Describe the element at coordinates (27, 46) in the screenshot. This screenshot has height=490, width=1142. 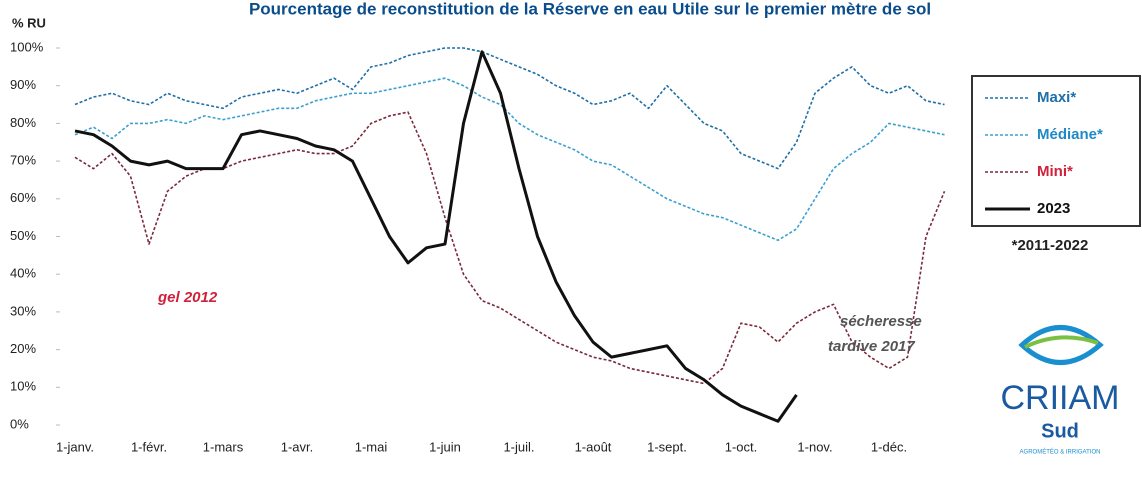
I see `y-tick-label: 100%` at that location.